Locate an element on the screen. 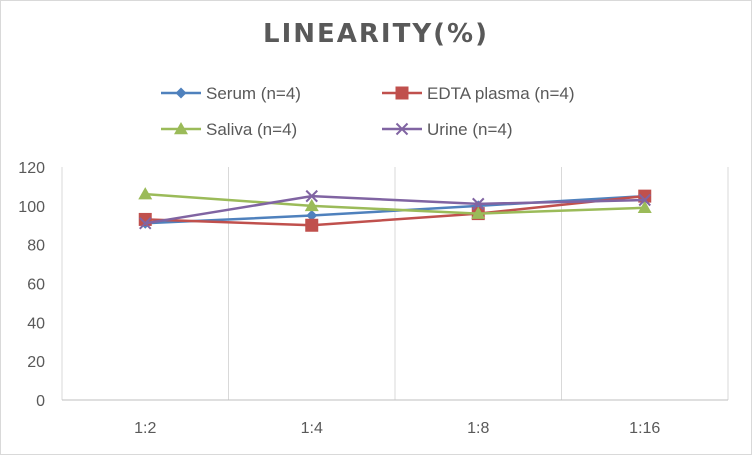  series-layer is located at coordinates (395, 209).